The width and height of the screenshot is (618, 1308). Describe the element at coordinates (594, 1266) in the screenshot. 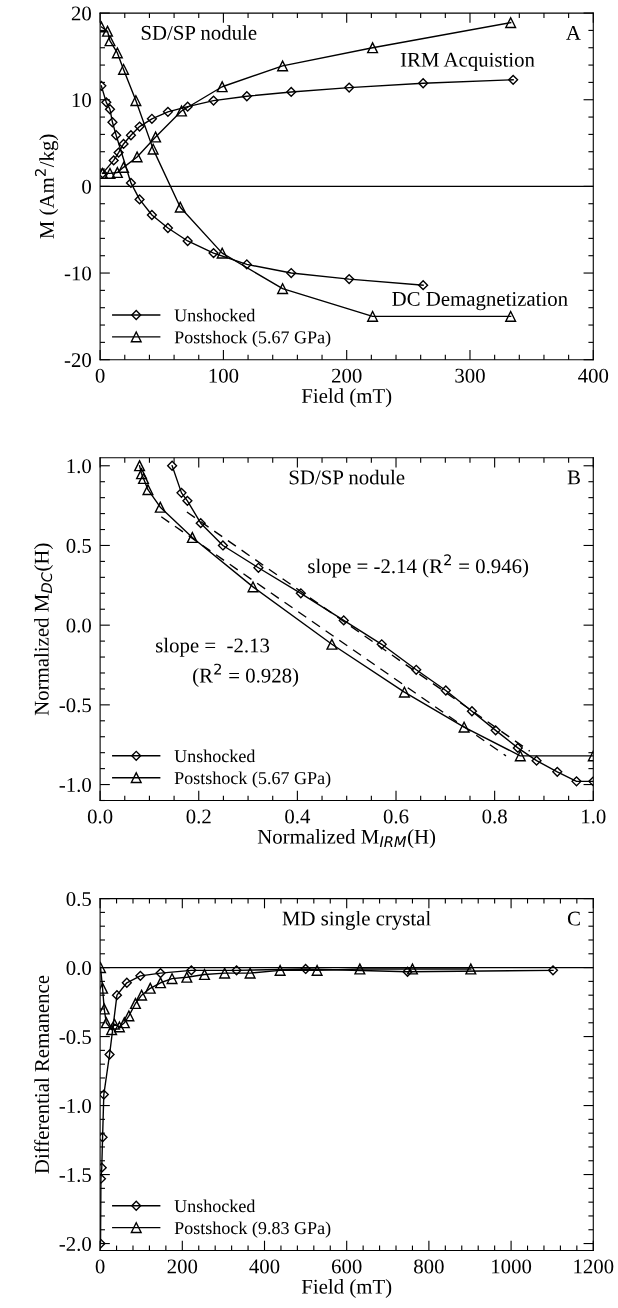

I see `x-tick-label: 1200` at that location.